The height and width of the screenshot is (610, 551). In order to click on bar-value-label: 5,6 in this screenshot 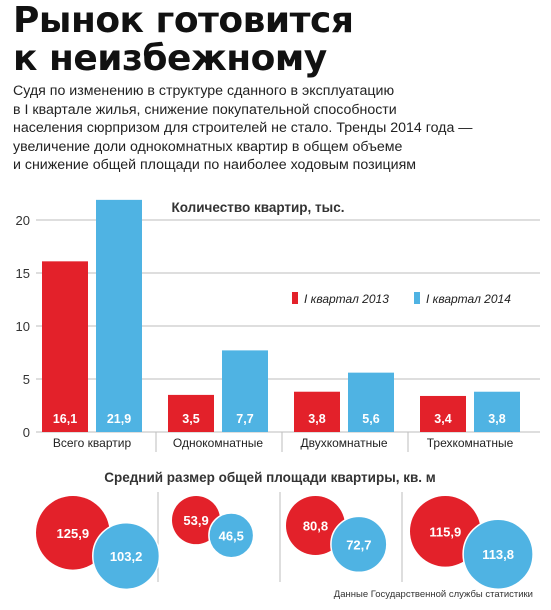, I will do `click(370, 419)`.